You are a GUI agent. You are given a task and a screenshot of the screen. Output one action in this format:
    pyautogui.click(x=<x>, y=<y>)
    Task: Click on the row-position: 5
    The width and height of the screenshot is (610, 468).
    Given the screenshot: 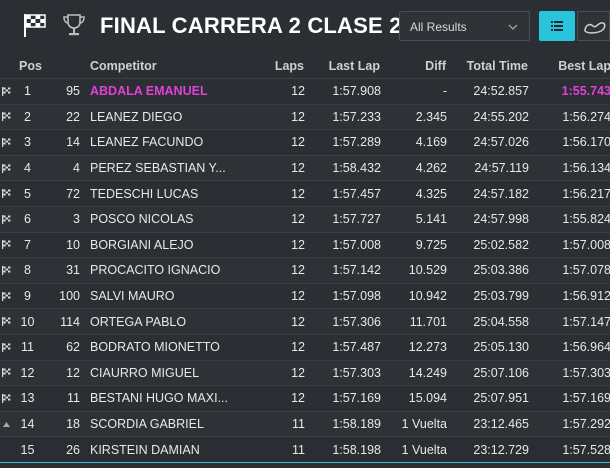 What is the action you would take?
    pyautogui.click(x=27, y=193)
    